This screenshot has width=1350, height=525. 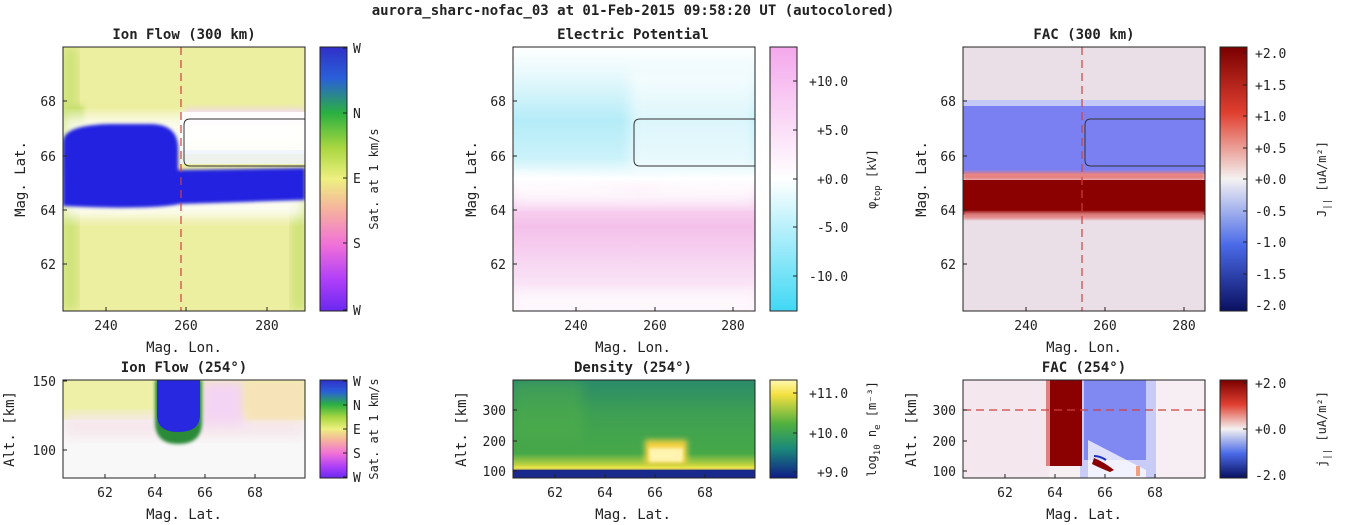 I want to click on electric-potential-region-box, so click(x=694, y=142).